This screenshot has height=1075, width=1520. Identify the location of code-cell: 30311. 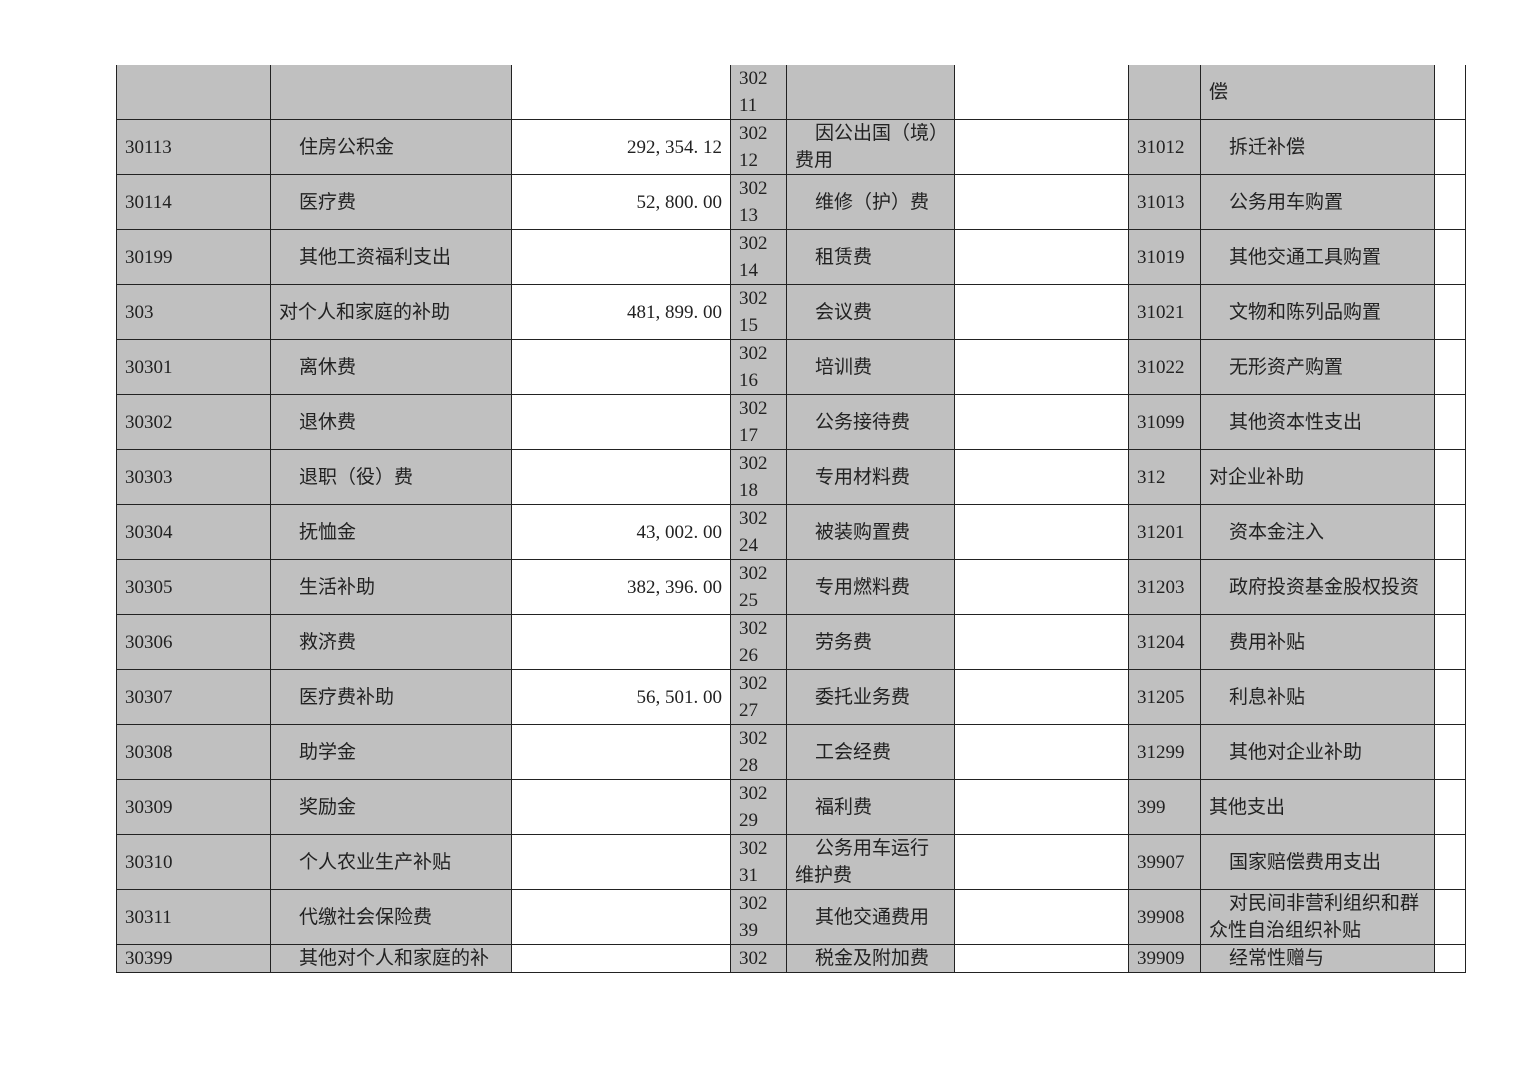
(193, 917).